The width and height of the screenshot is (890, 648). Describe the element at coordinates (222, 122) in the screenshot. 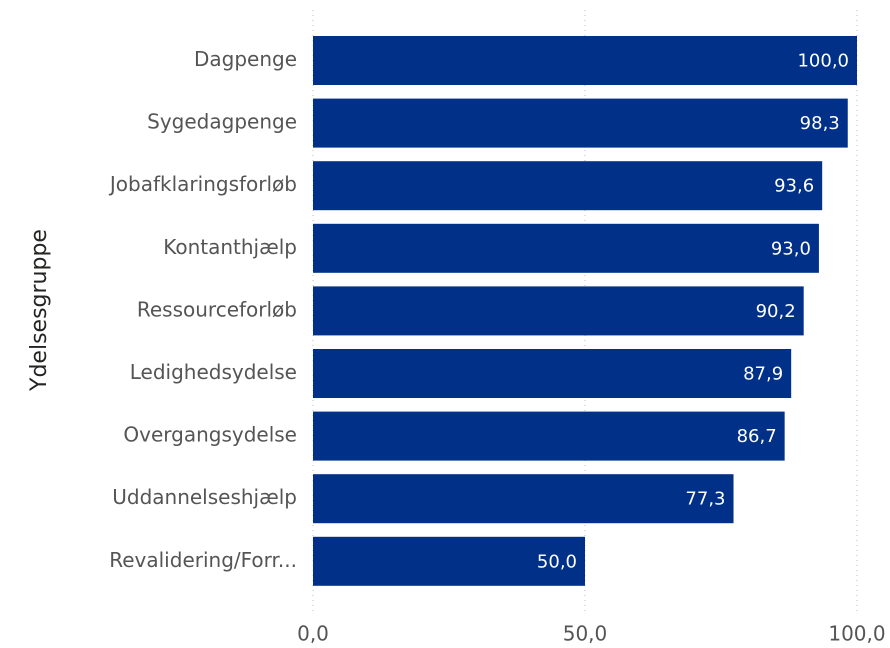

I see `category-label: Sygedagpenge` at that location.